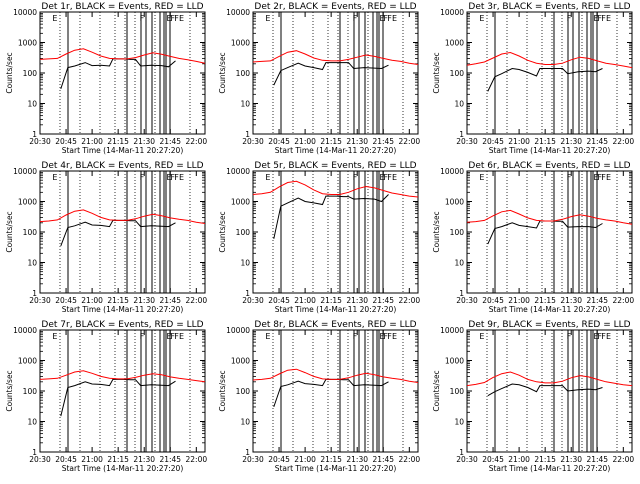 The height and width of the screenshot is (484, 640). Describe the element at coordinates (335, 7) in the screenshot. I see `panel-title: Det 2r, BLACK = Events, RED = LLD` at that location.